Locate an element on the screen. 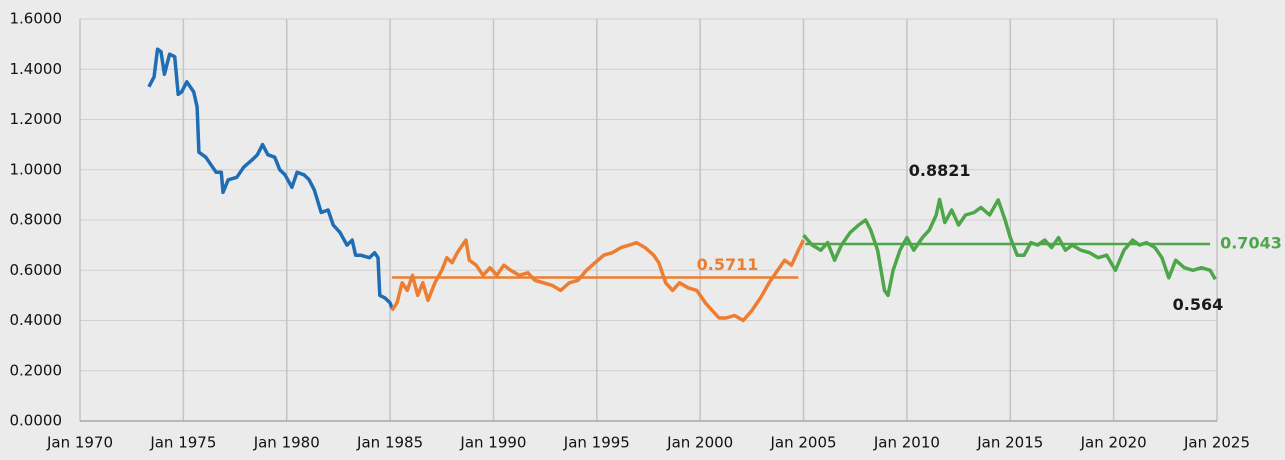 This screenshot has width=1285, height=460. x-tick-label: Jan 1975 is located at coordinates (182, 443).